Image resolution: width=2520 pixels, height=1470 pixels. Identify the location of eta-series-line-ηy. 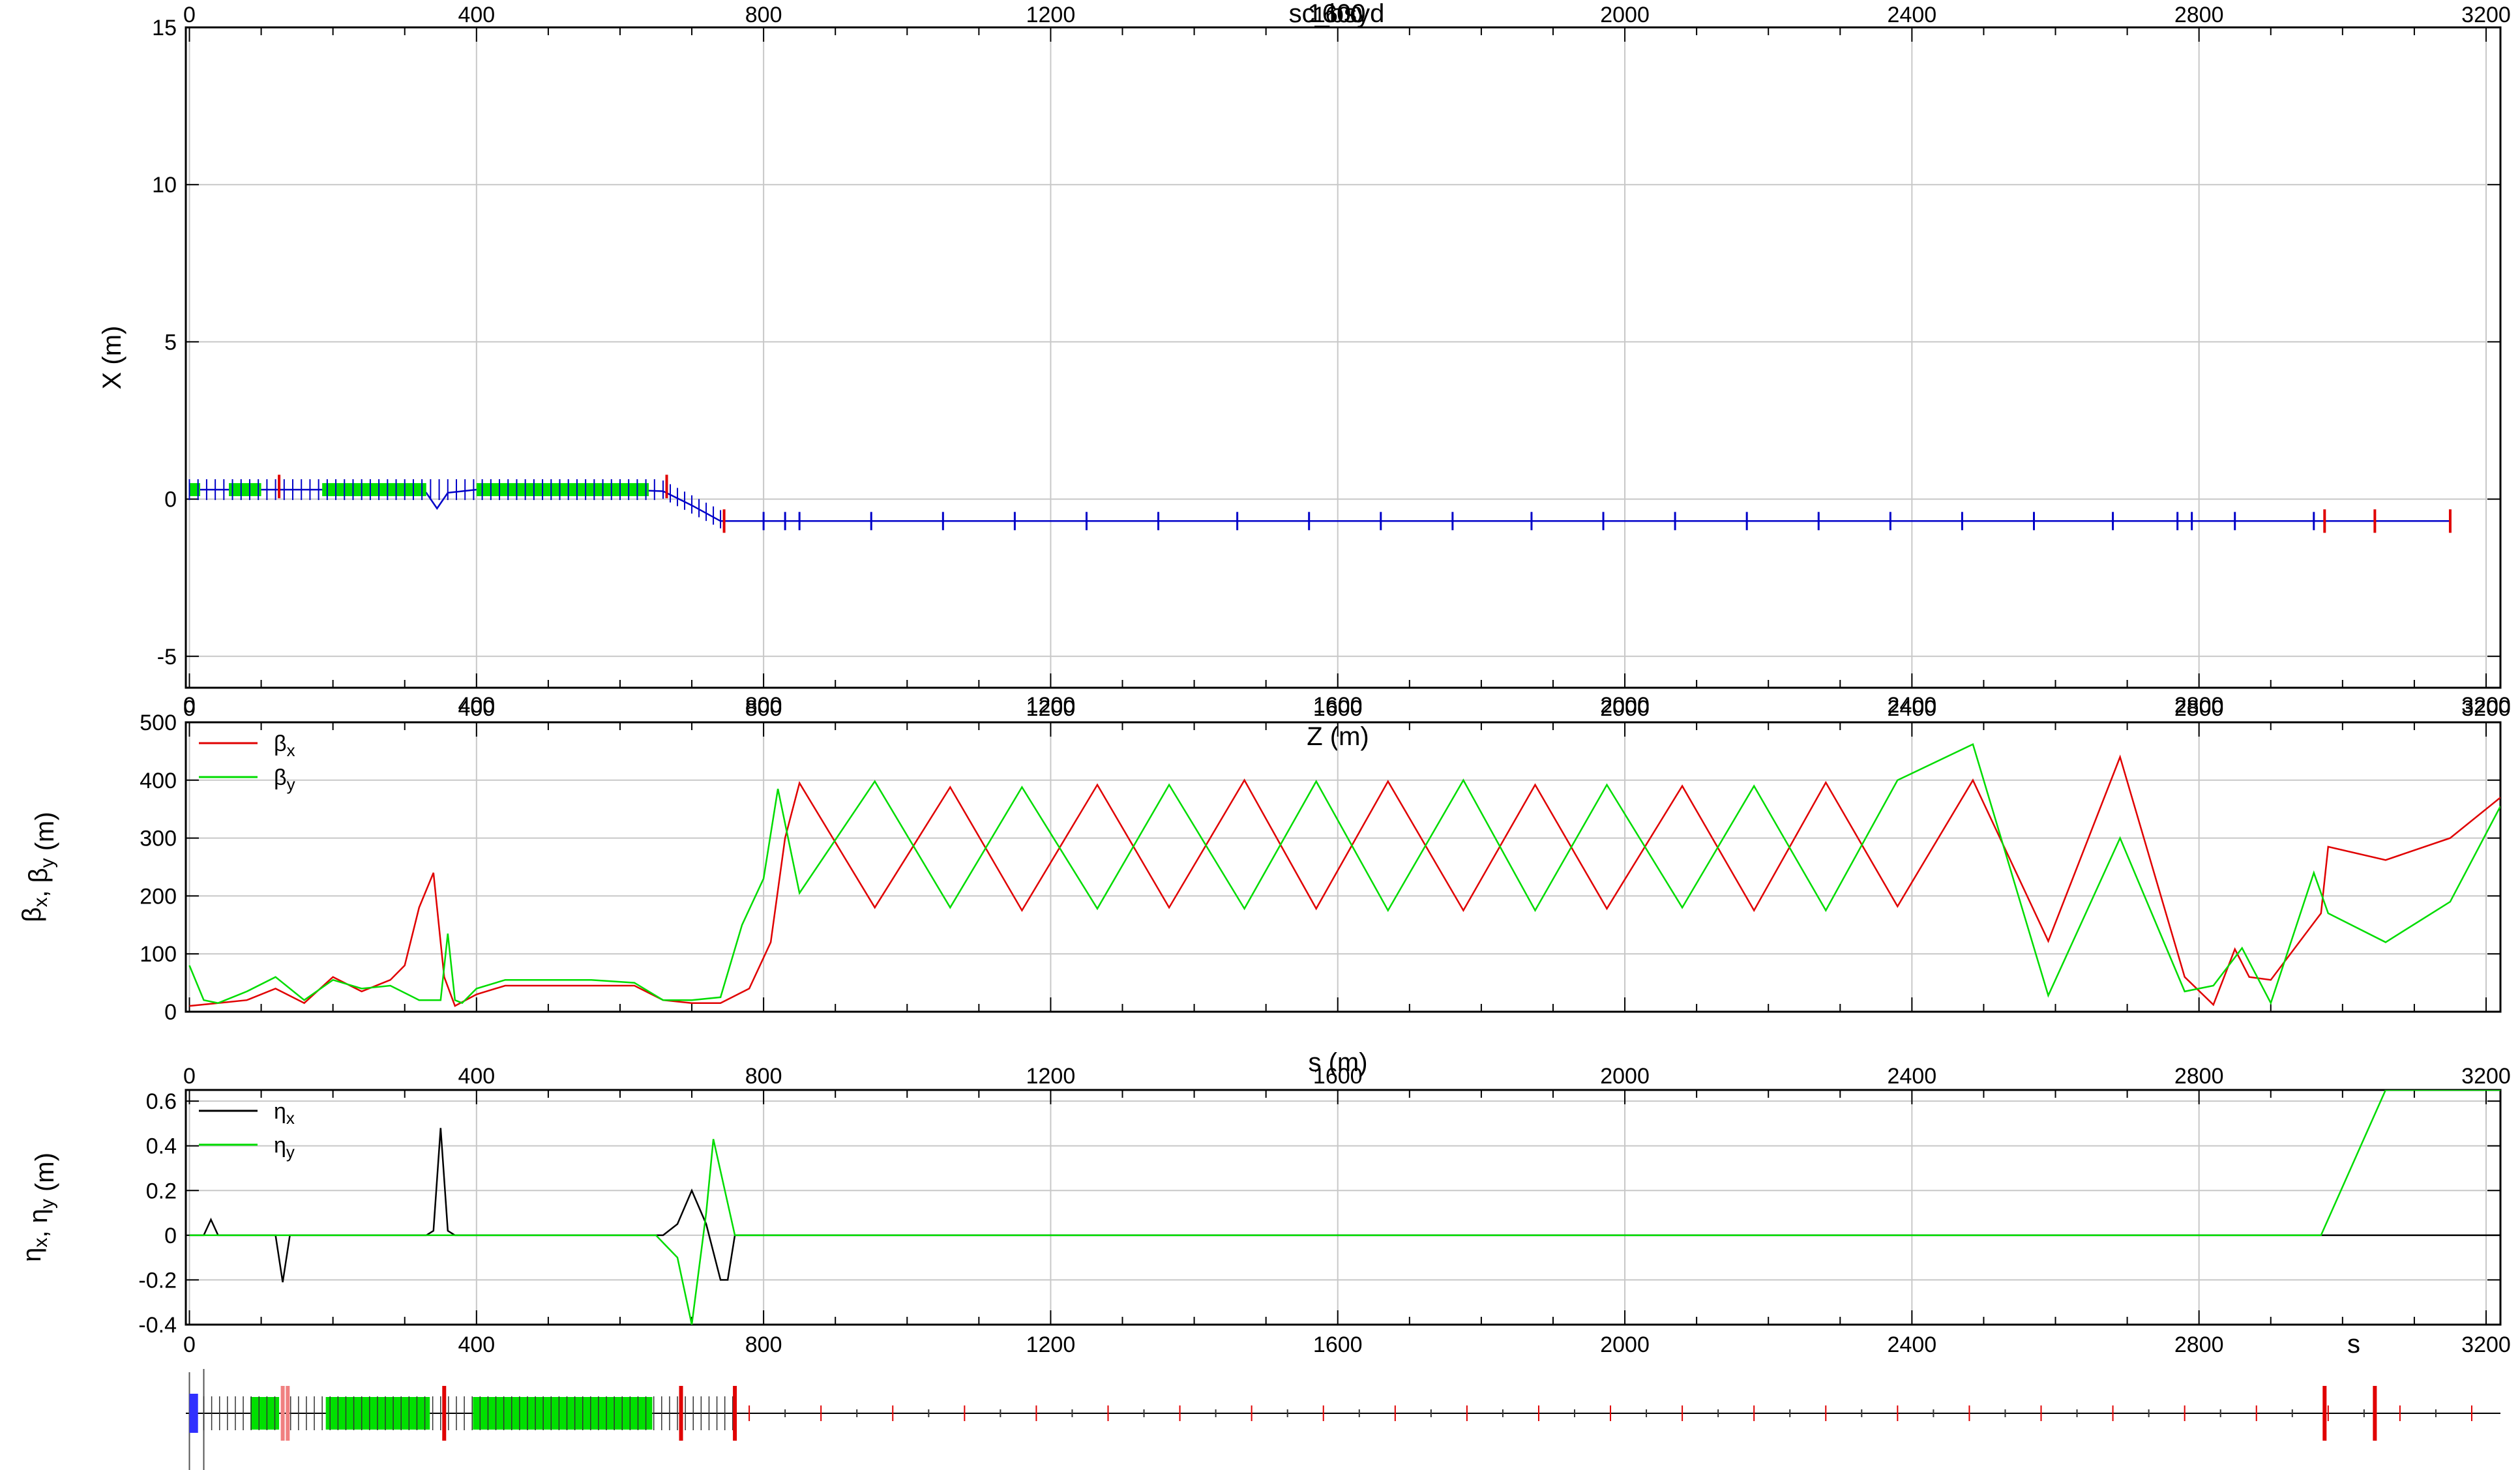
(1345, 1207).